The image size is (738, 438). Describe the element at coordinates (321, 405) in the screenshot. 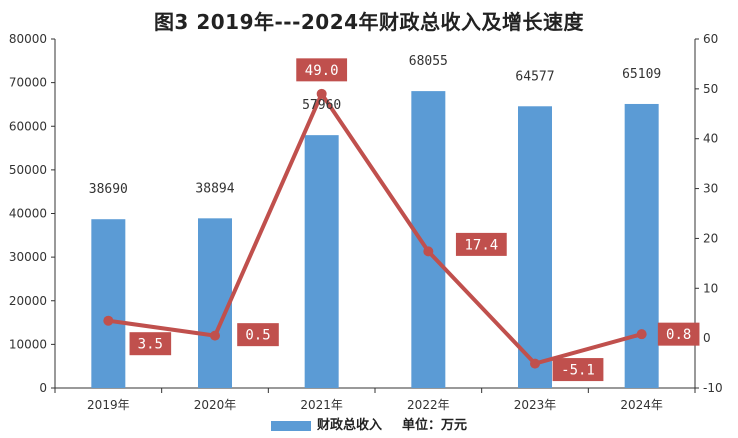

I see `x-tick-label: 2021年` at that location.